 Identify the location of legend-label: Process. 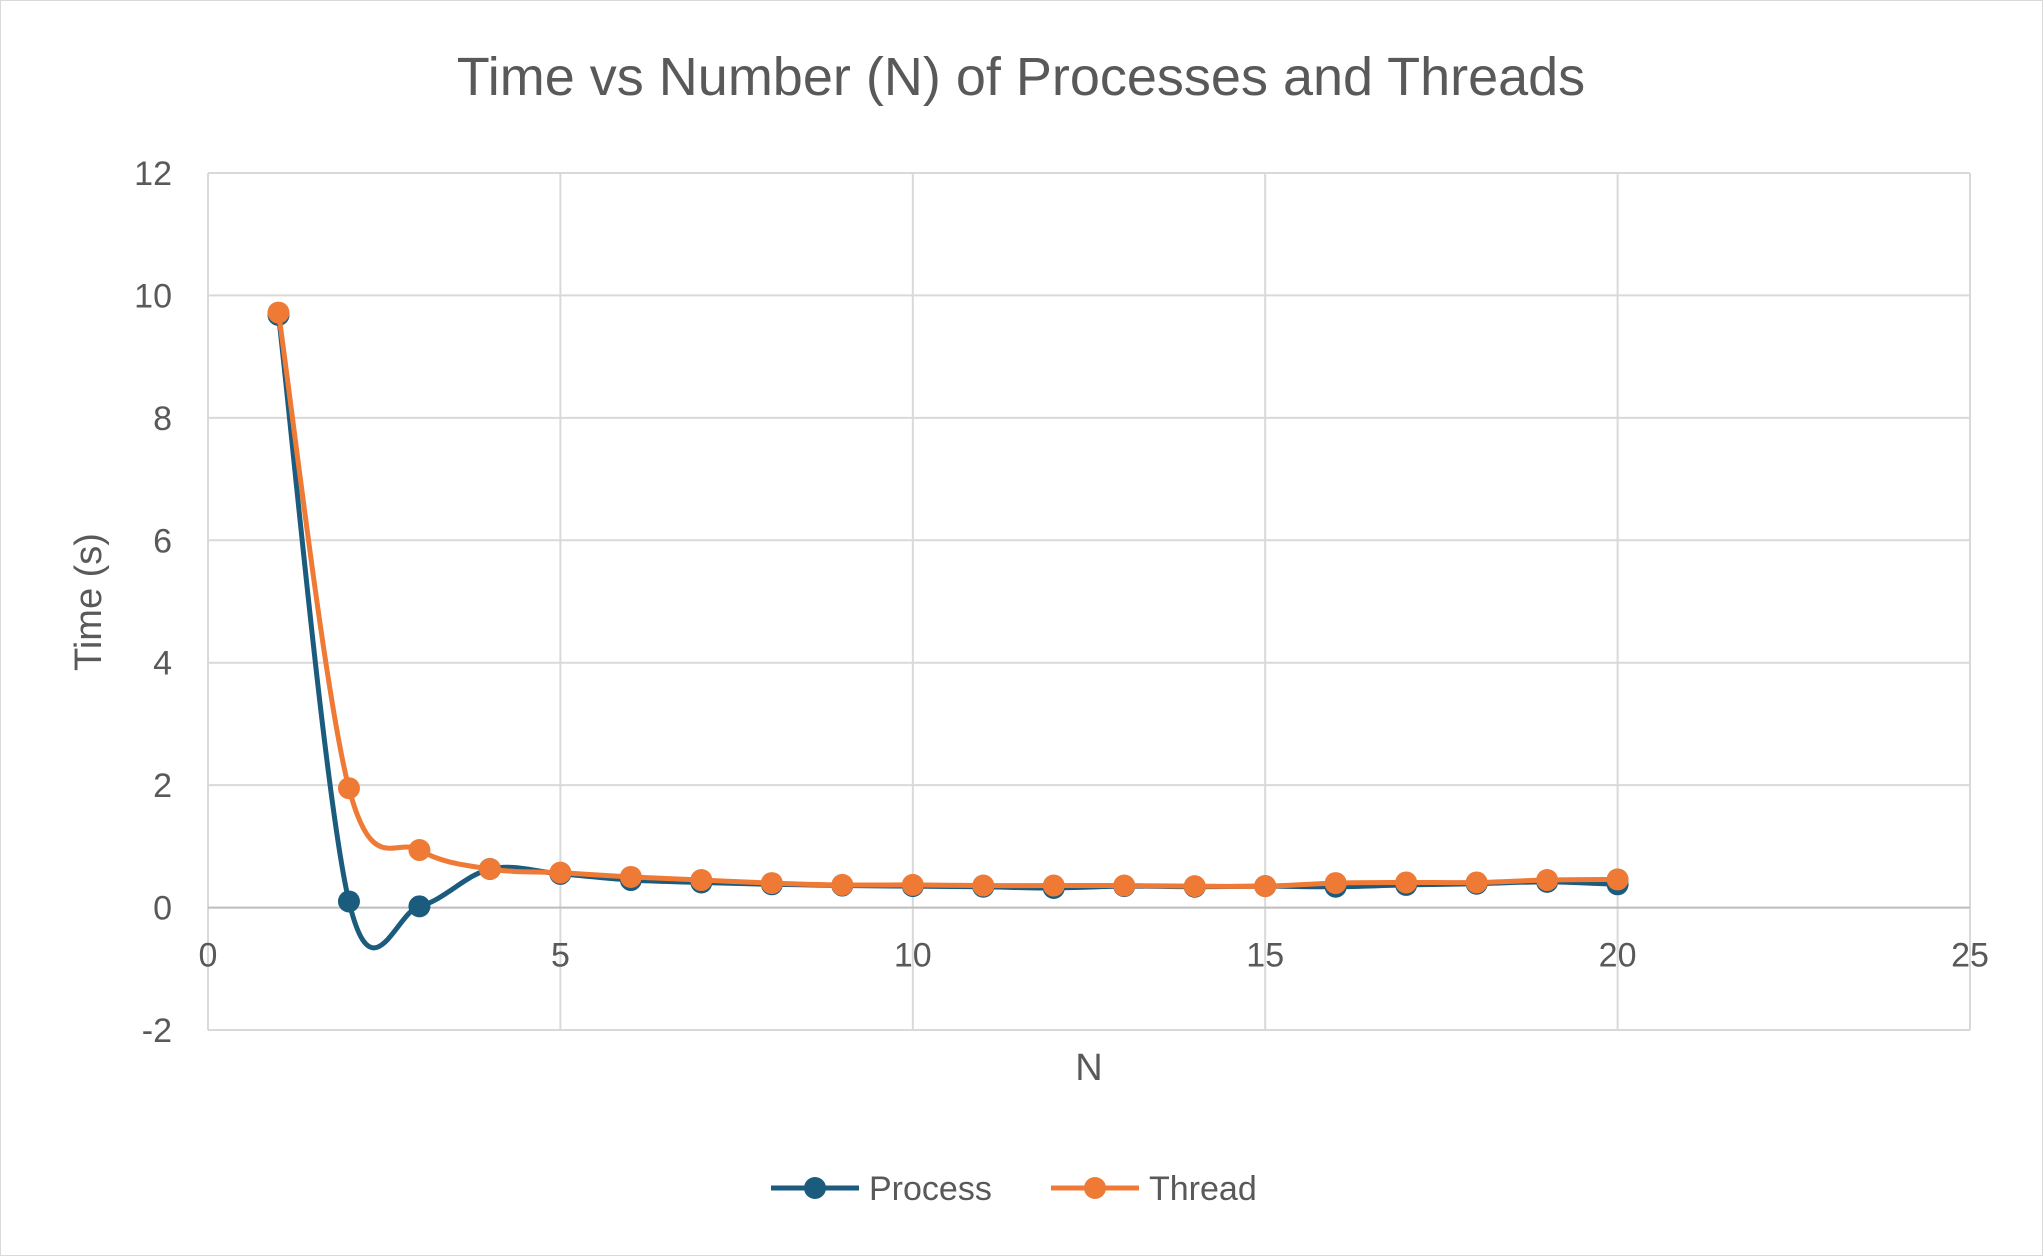
(930, 1189).